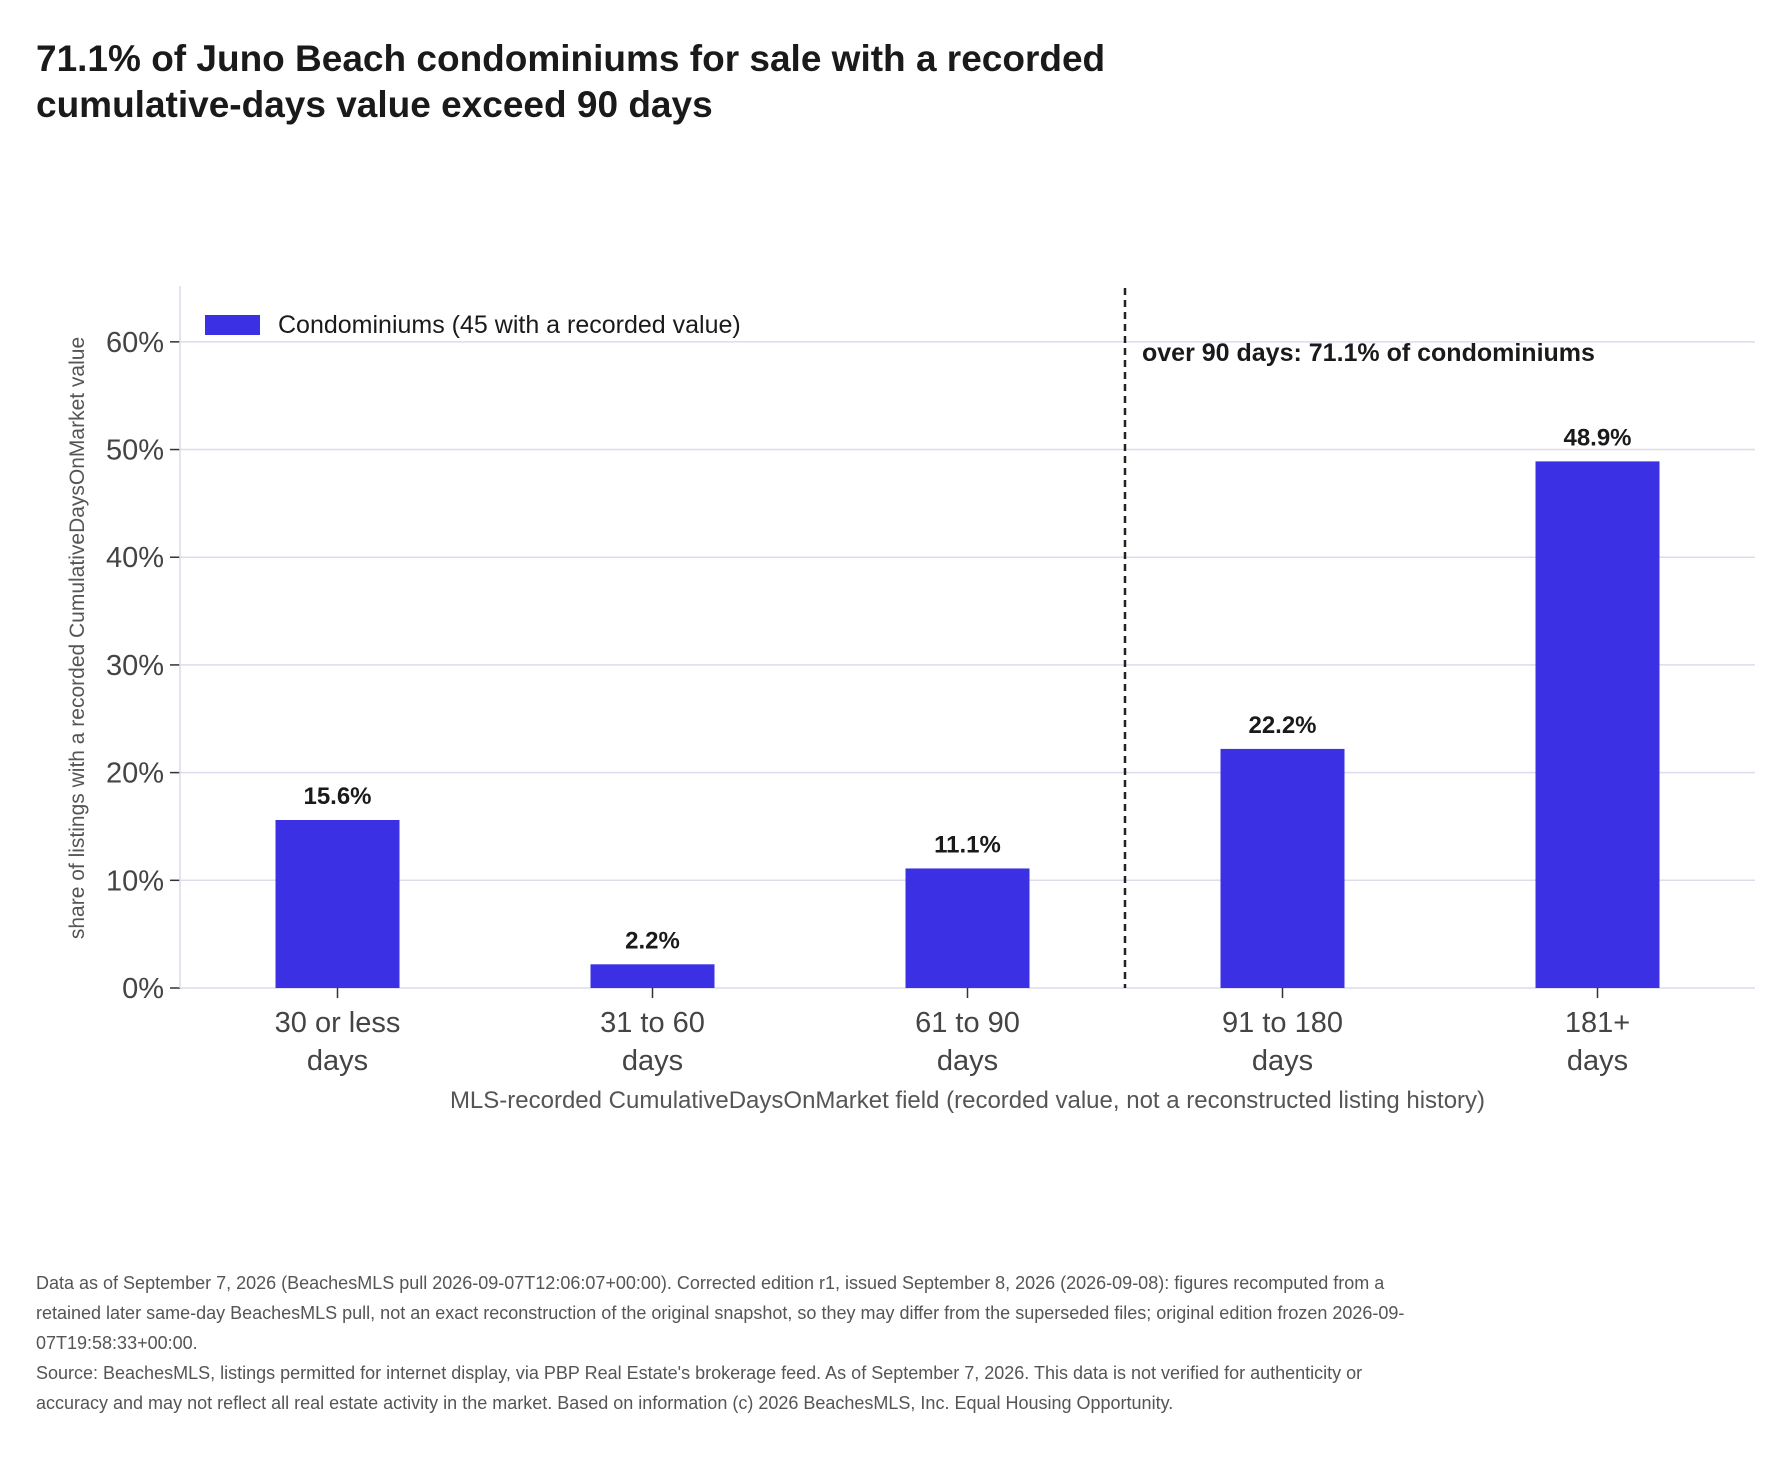 The width and height of the screenshot is (1782, 1477). I want to click on annotation: over 90 days: 71.1% of condominiums, so click(1359, 638).